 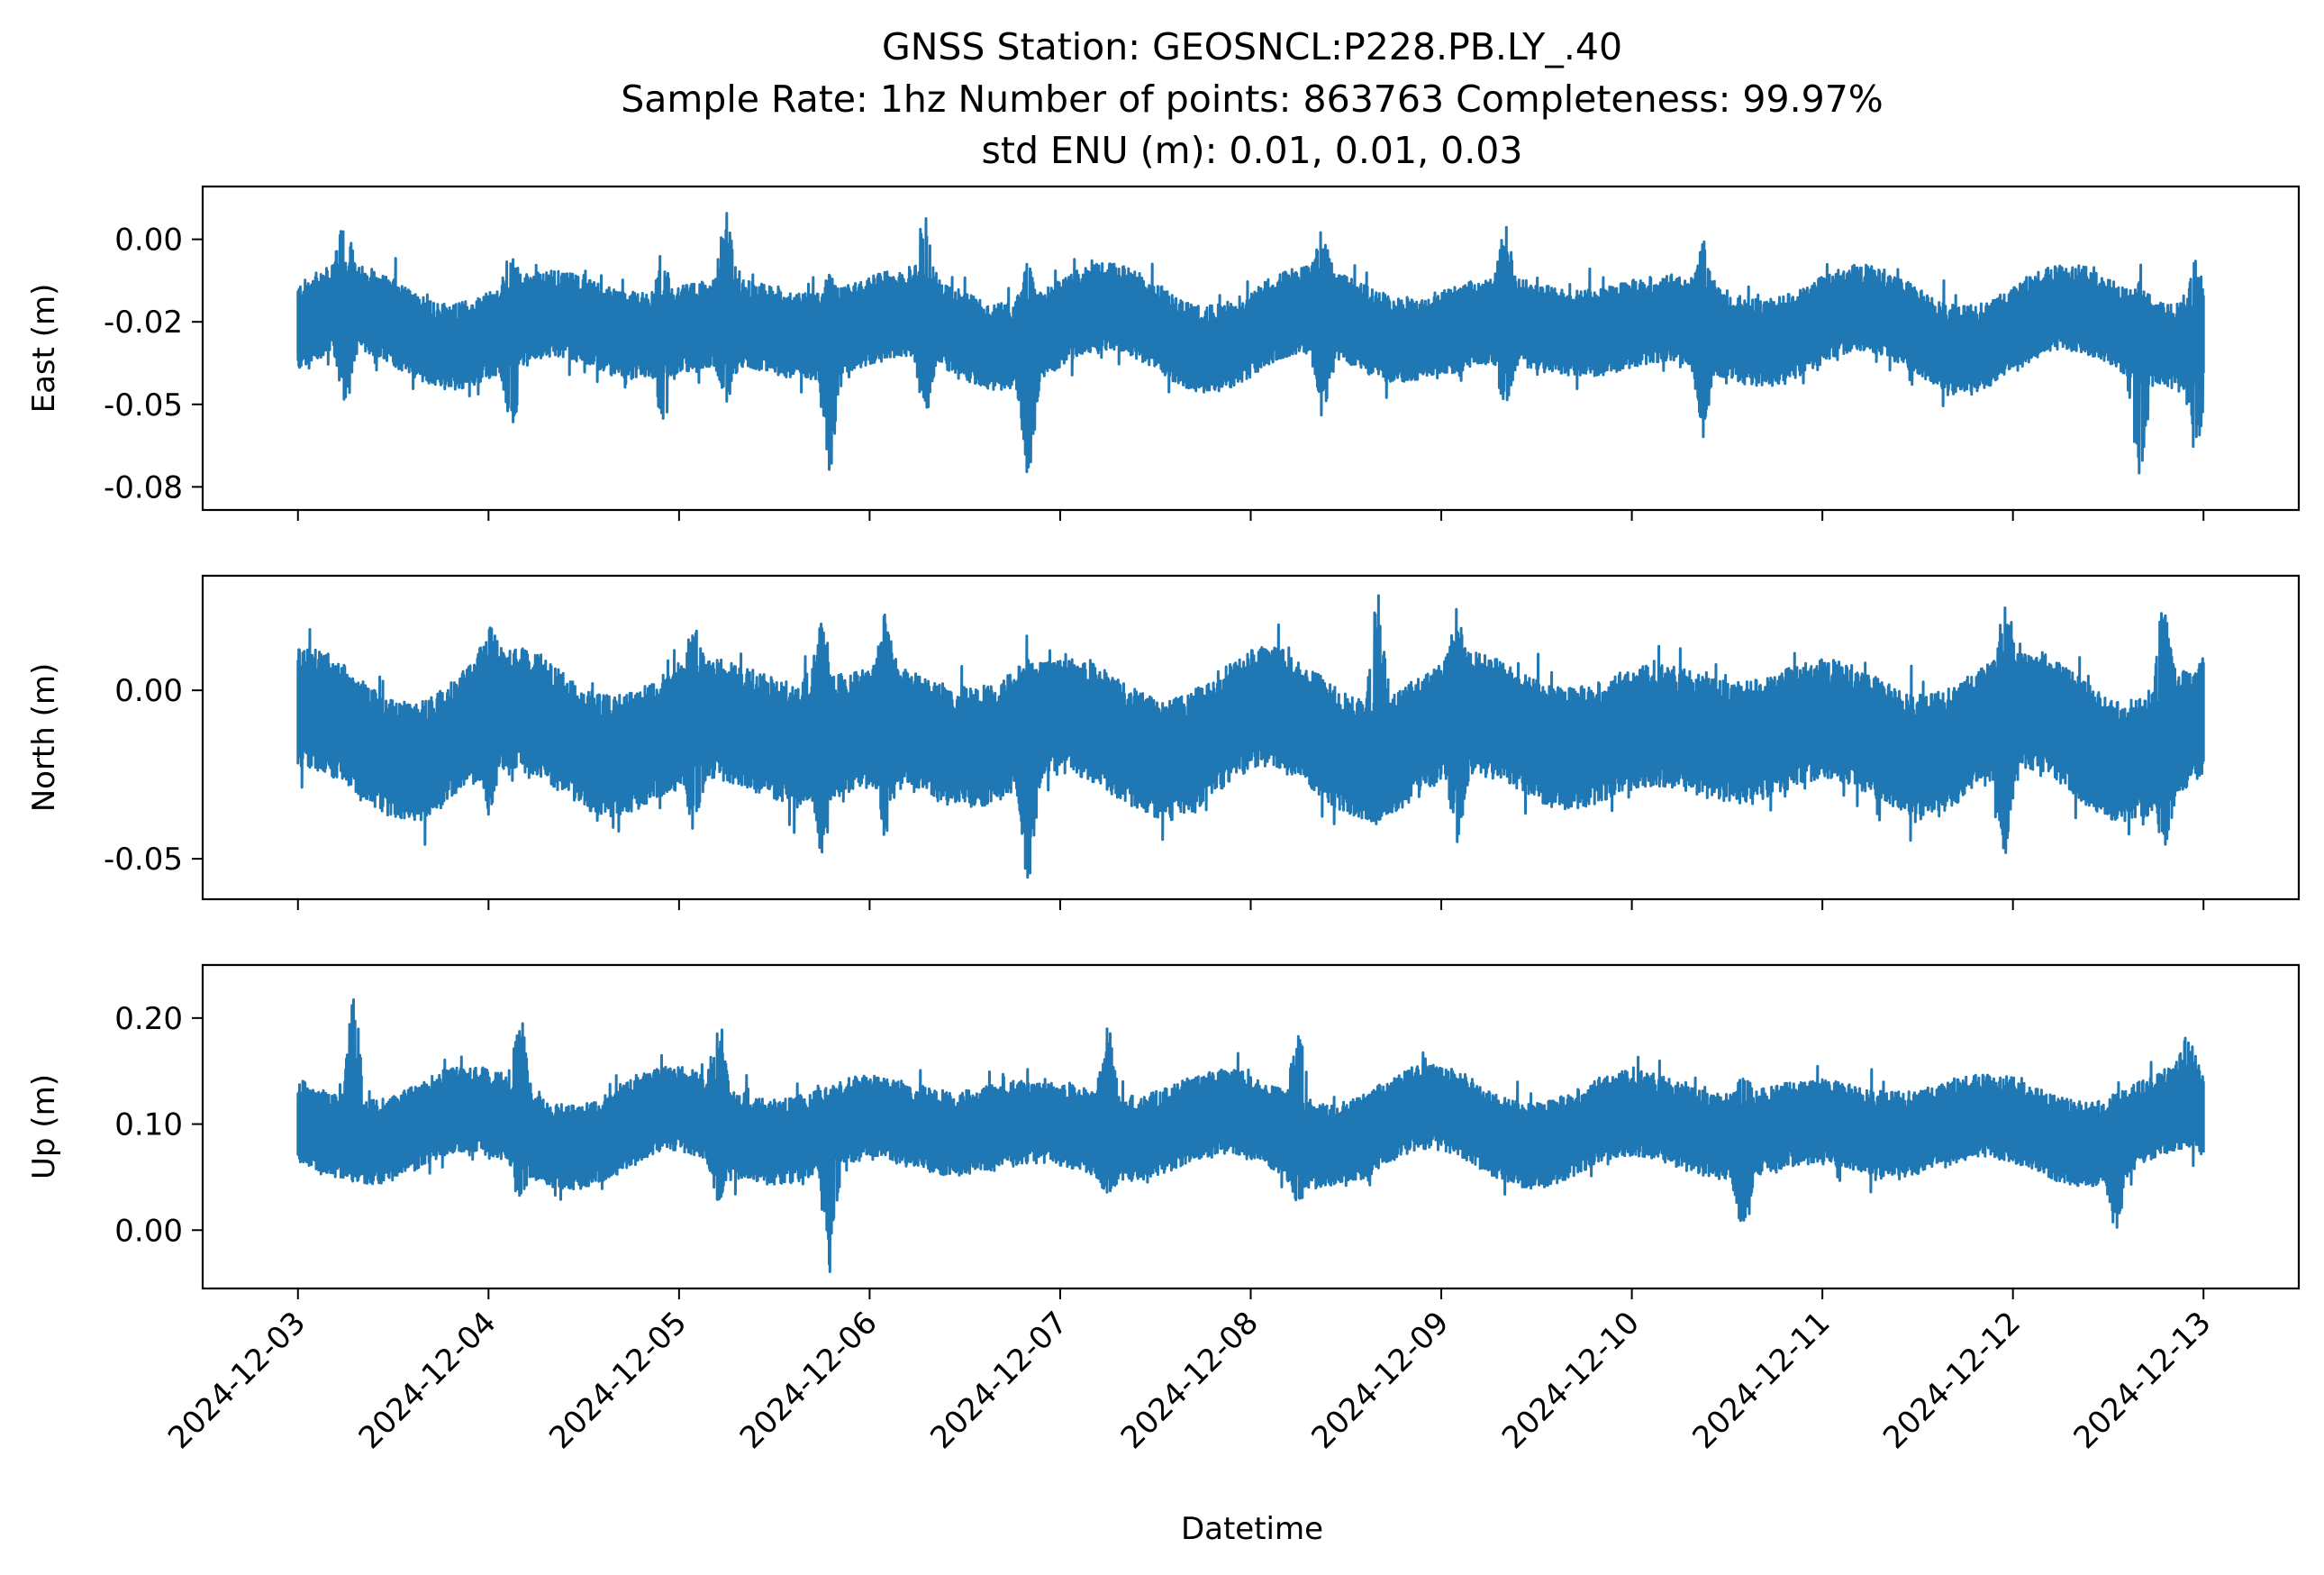 I want to click on x-tick-label: 2024-12-11, so click(x=1761, y=1380).